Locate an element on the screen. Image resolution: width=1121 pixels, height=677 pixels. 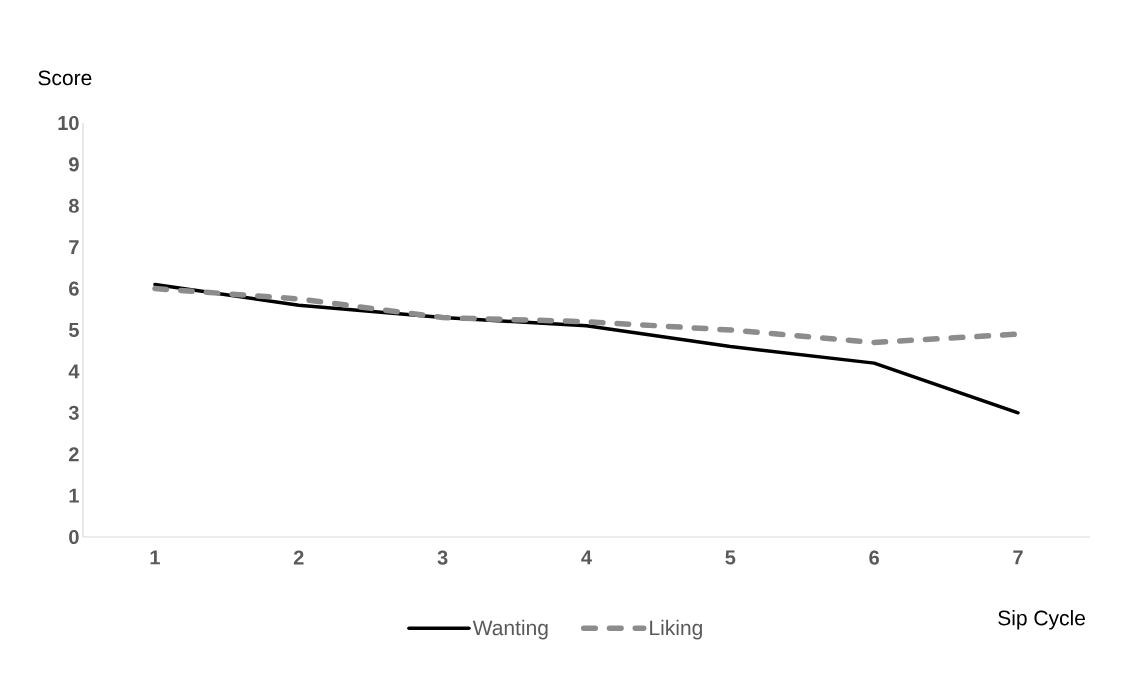
y-tick-label: 4 is located at coordinates (74, 371).